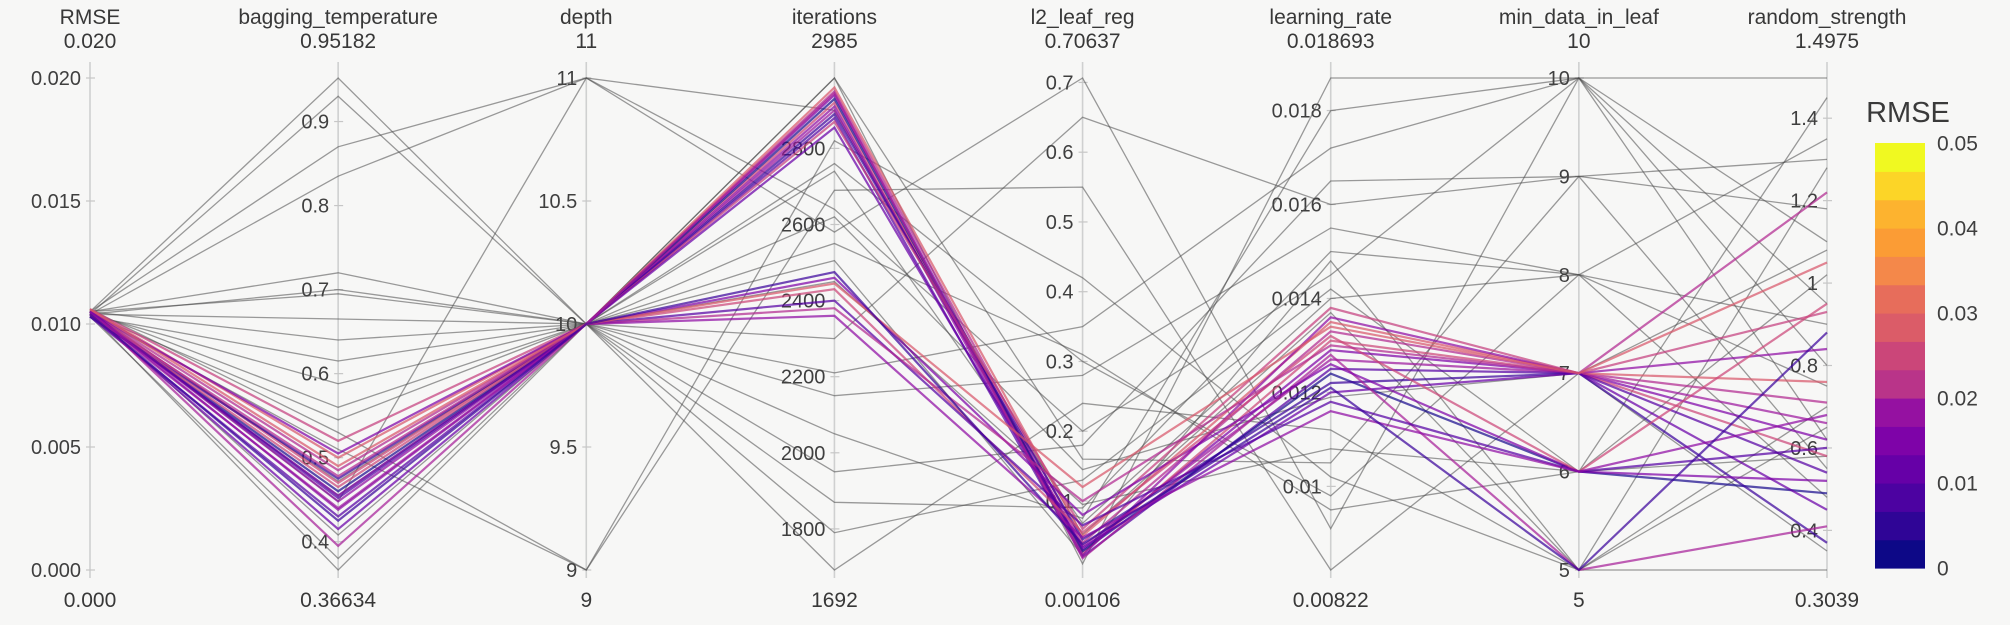 The image size is (2010, 625). I want to click on tick-label: 0.015, so click(56, 202).